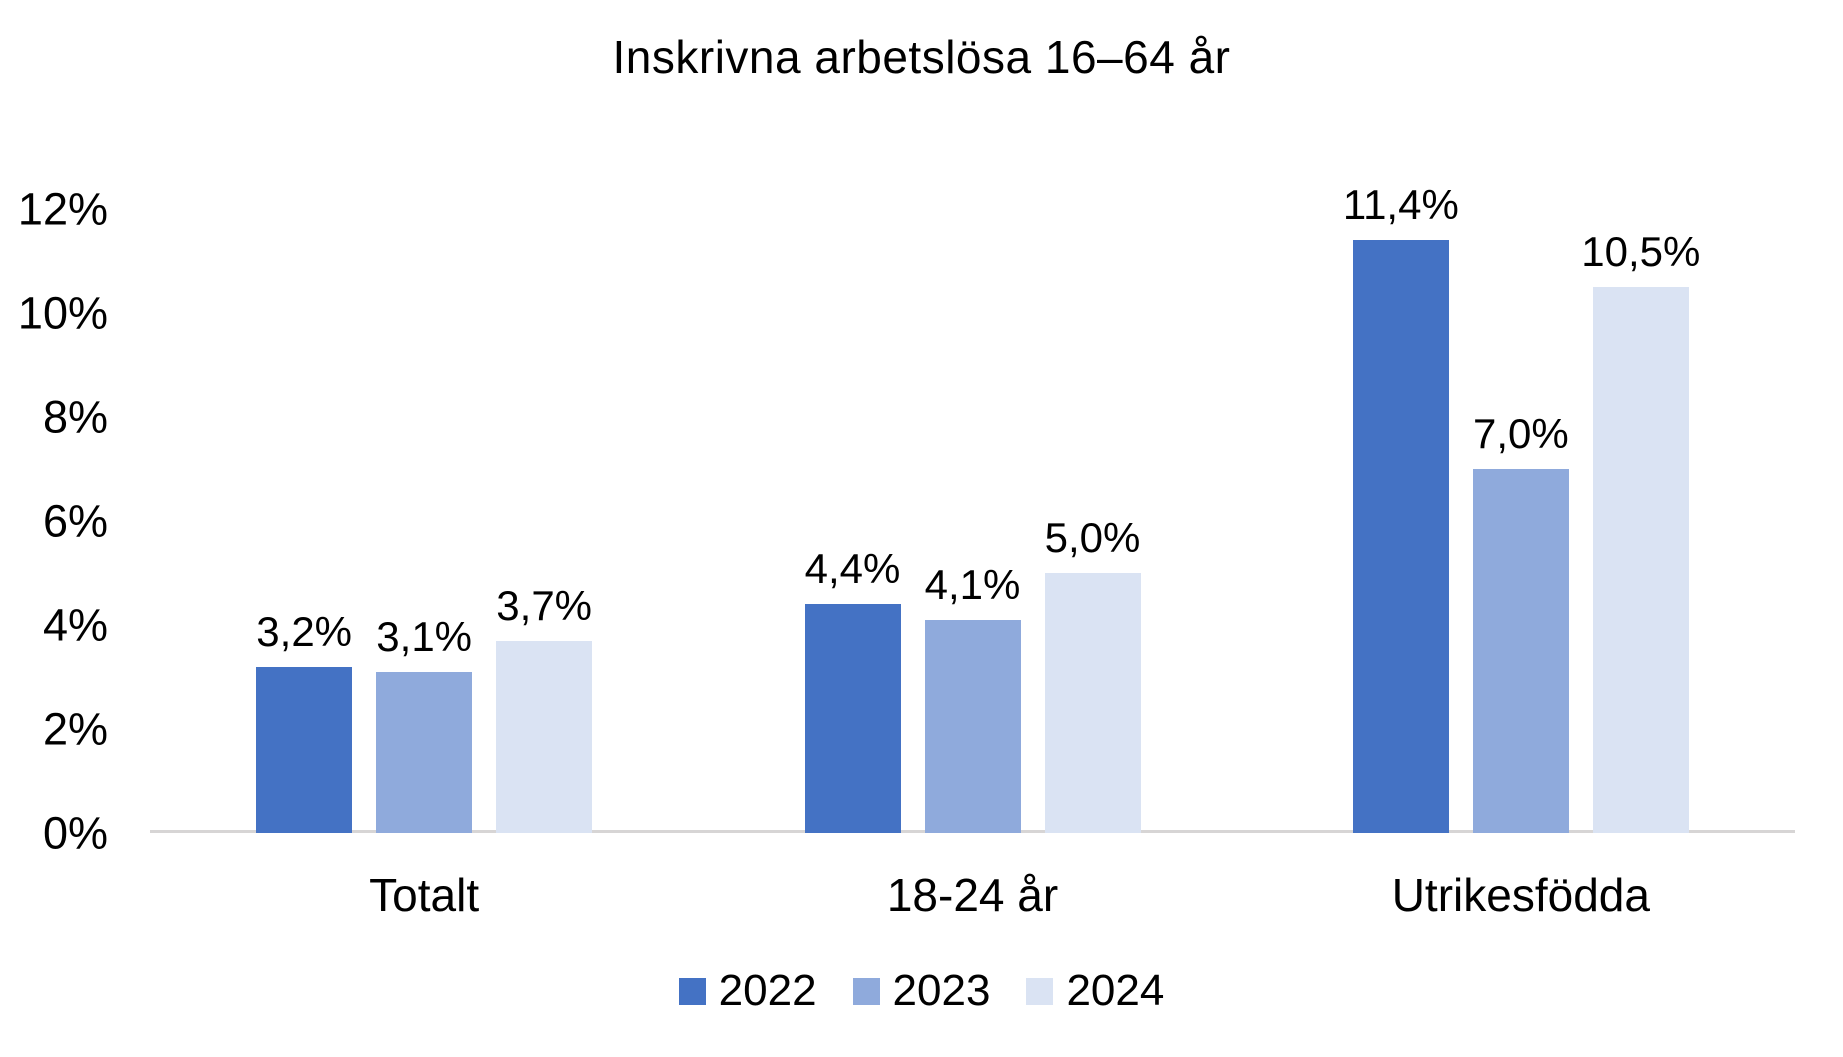  What do you see at coordinates (75, 417) in the screenshot?
I see `y-tick-8: 8%` at bounding box center [75, 417].